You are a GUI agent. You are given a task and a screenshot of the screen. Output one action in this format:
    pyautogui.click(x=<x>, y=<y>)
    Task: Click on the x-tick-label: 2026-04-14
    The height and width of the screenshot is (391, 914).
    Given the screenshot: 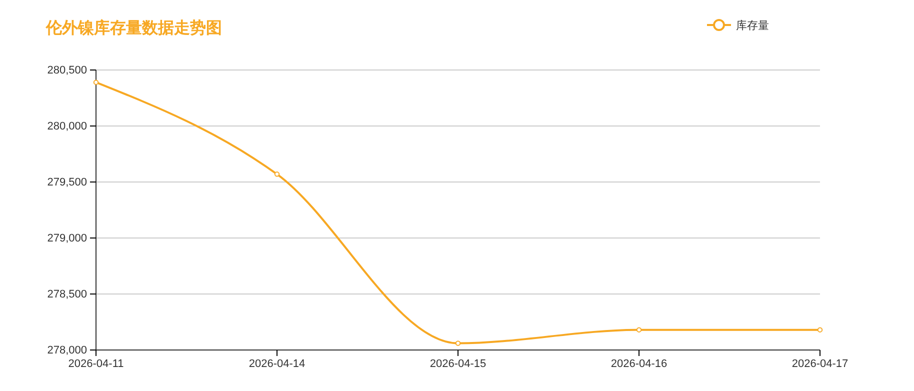 What is the action you would take?
    pyautogui.click(x=277, y=364)
    